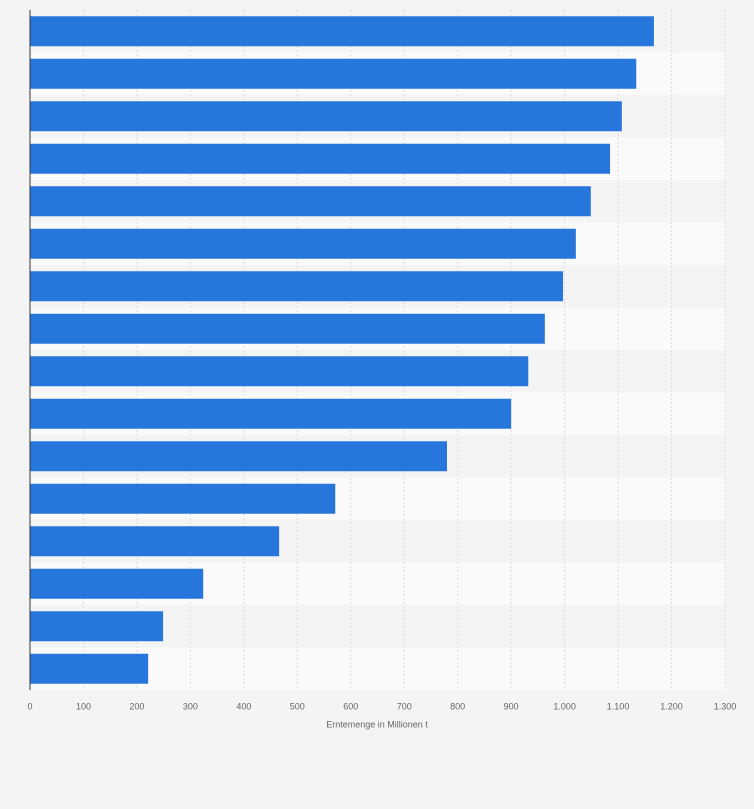 This screenshot has width=754, height=809. Describe the element at coordinates (511, 706) in the screenshot. I see `x-tick-label: 900` at that location.